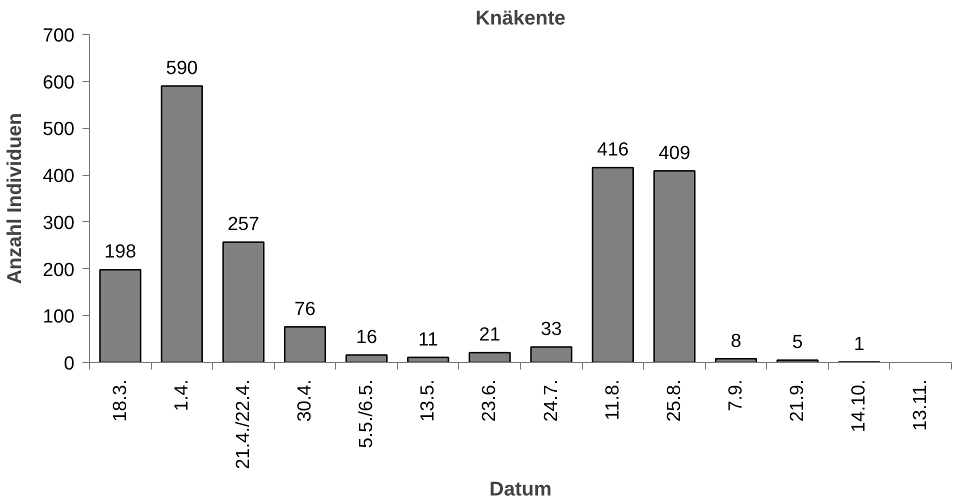 Image resolution: width=955 pixels, height=503 pixels. I want to click on data-label: 416, so click(613, 150).